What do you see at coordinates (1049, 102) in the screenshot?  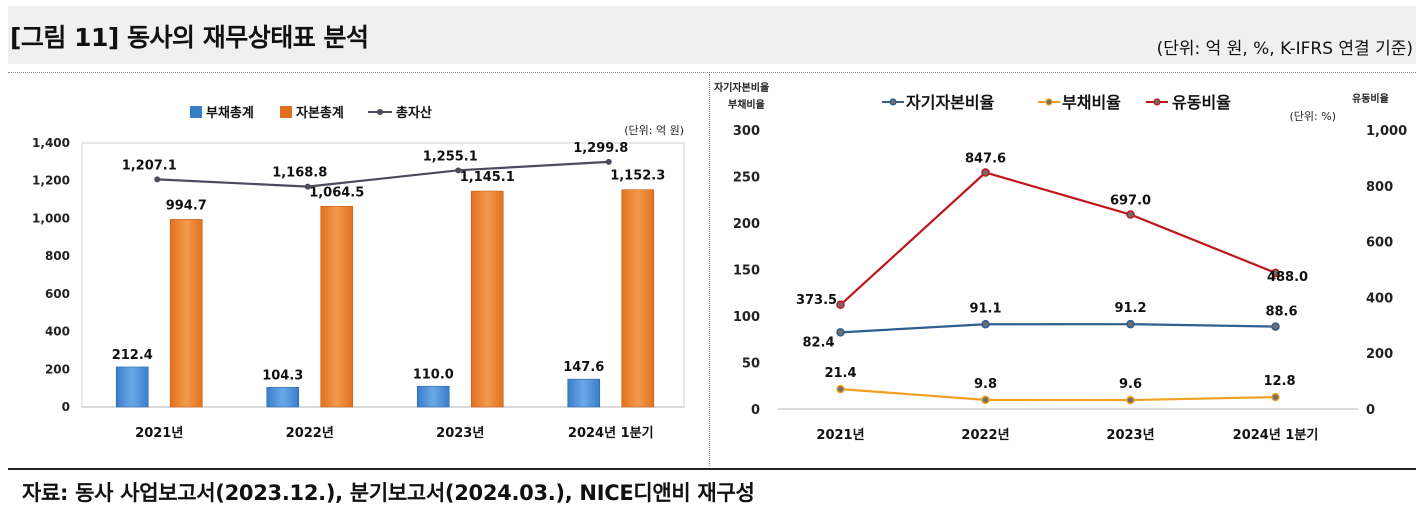 I see `legend-marker-debt-ratio` at bounding box center [1049, 102].